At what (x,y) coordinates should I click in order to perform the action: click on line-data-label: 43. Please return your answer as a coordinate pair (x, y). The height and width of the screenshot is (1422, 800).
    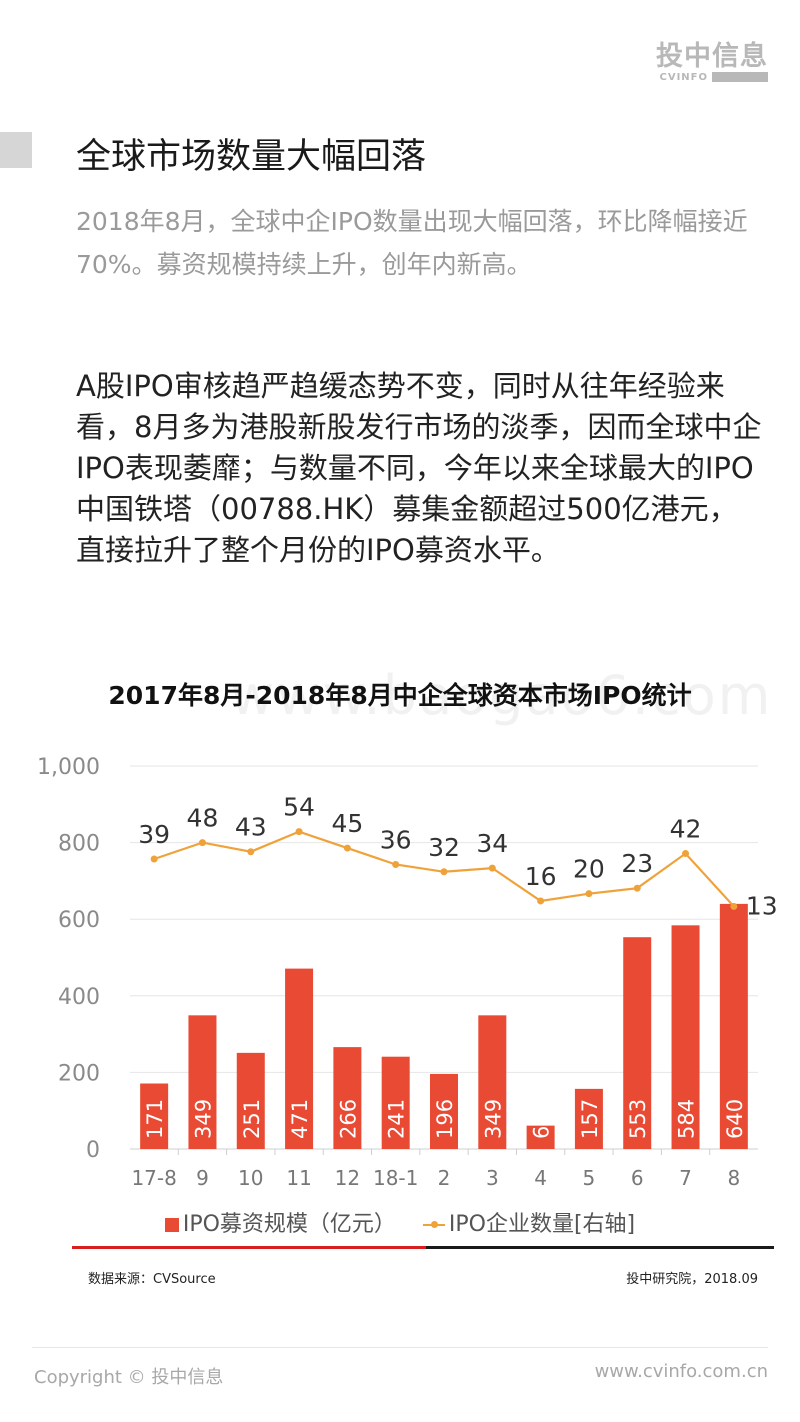
    Looking at the image, I should click on (251, 827).